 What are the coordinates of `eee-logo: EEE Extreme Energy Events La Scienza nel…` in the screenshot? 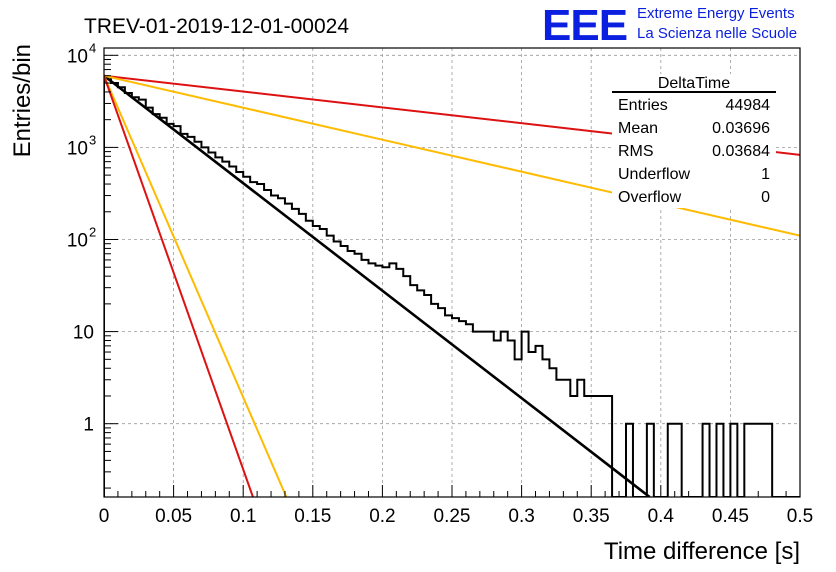 It's located at (669, 25).